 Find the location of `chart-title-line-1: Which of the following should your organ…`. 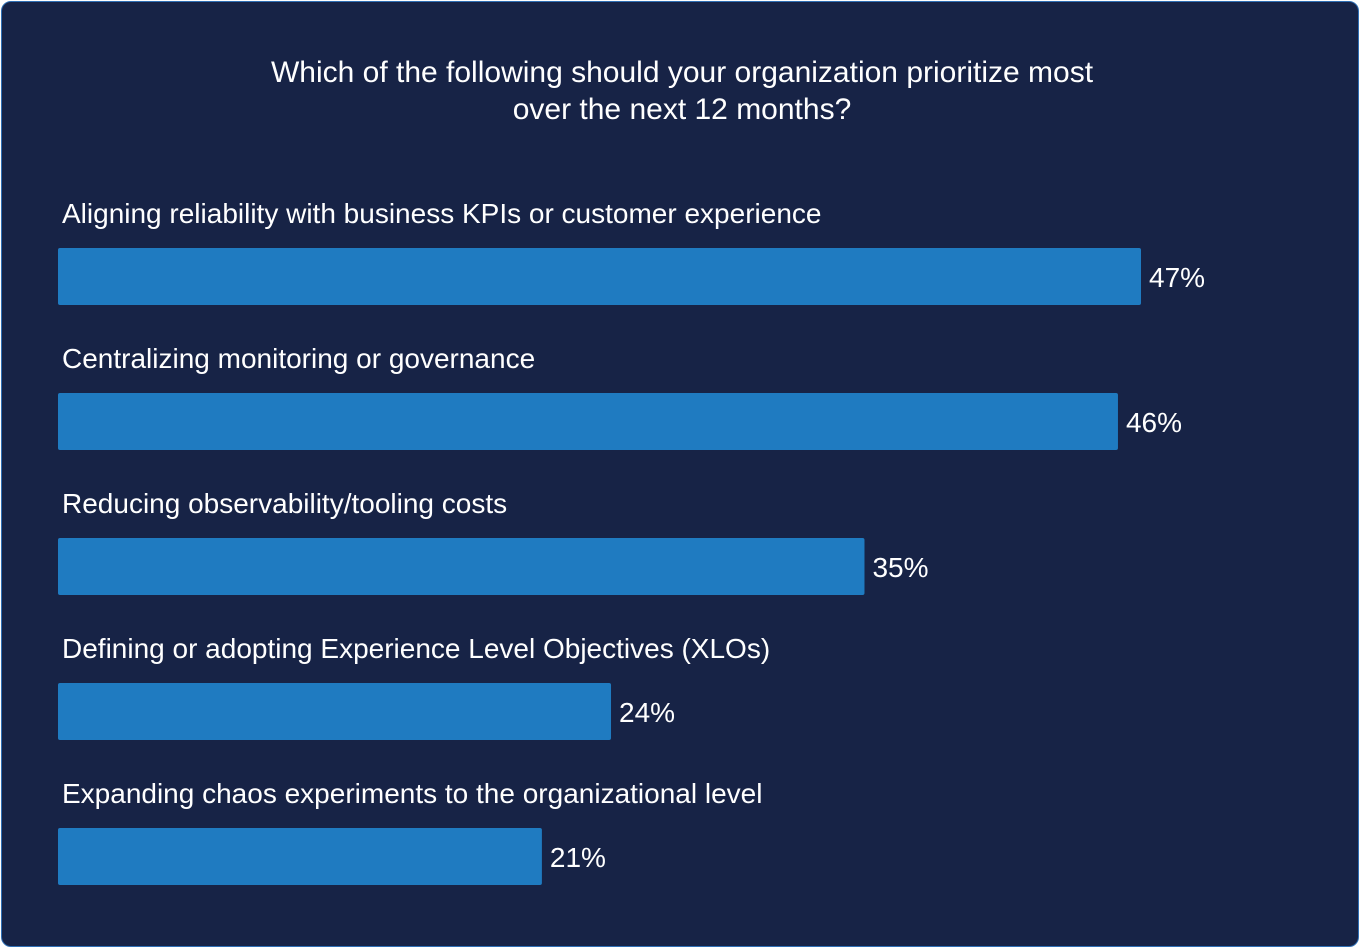

chart-title-line-1: Which of the following should your organ… is located at coordinates (682, 72).